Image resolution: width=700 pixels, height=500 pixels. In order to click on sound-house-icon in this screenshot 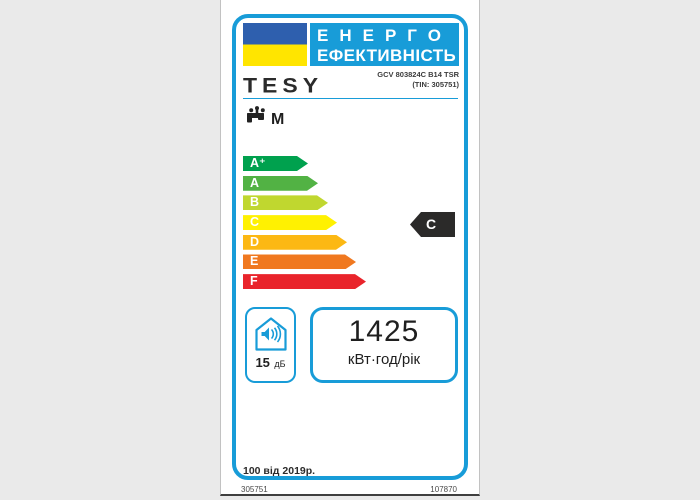, I will do `click(270, 334)`.